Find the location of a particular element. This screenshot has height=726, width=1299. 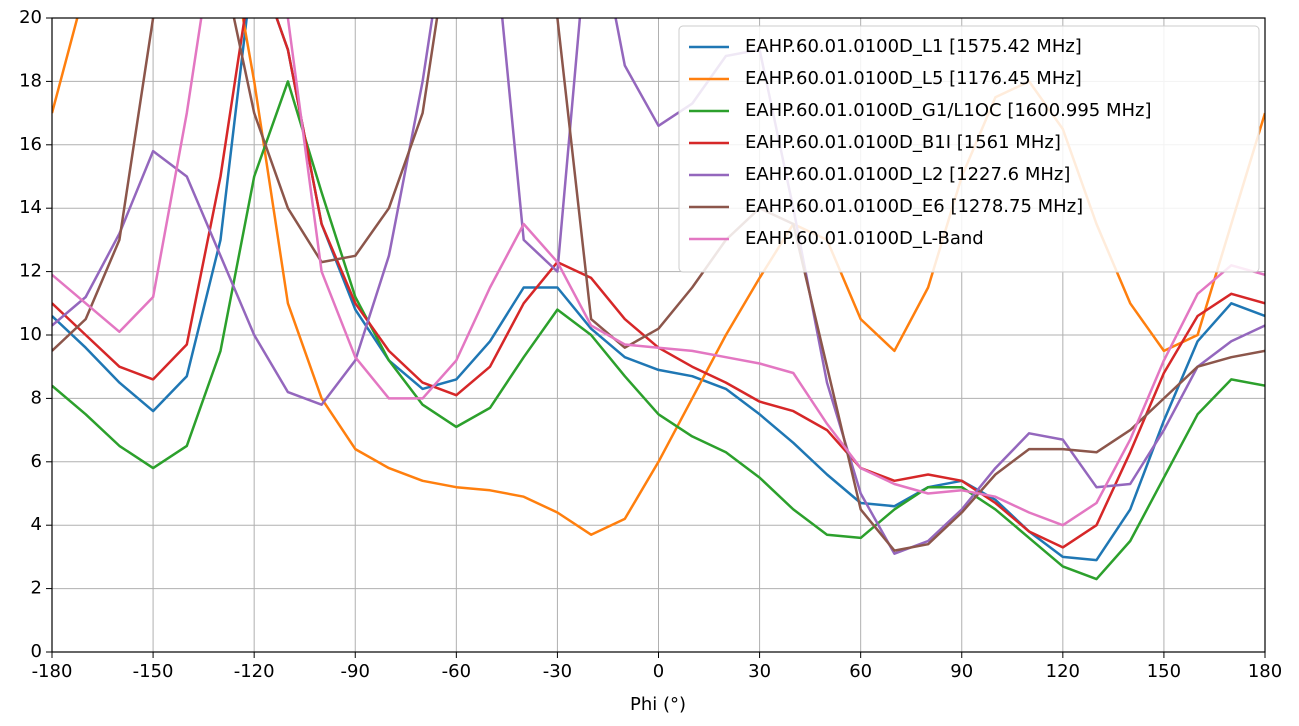

x-tick-label: 30 is located at coordinates (759, 671).